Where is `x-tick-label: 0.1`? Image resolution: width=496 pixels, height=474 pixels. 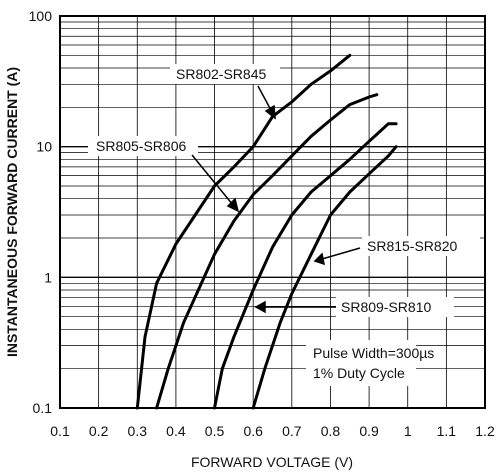 x-tick-label: 0.1 is located at coordinates (60, 431).